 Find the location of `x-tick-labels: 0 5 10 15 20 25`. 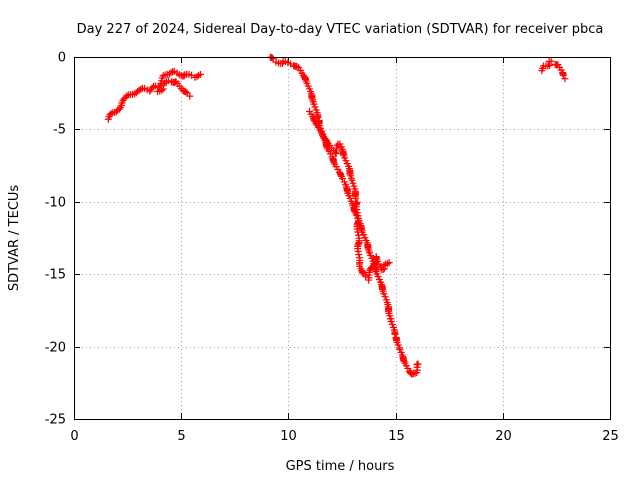

x-tick-labels: 0 5 10 15 20 25 is located at coordinates (344, 436).